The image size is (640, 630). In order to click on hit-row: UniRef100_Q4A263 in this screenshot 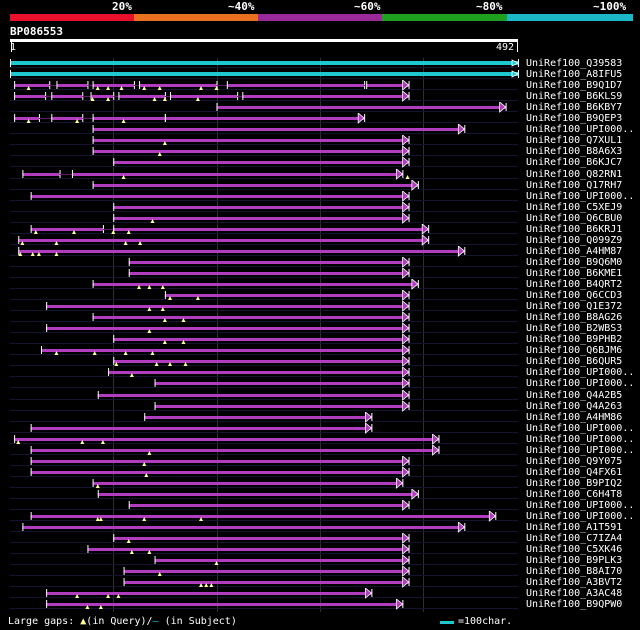, I will do `click(320, 406)`.